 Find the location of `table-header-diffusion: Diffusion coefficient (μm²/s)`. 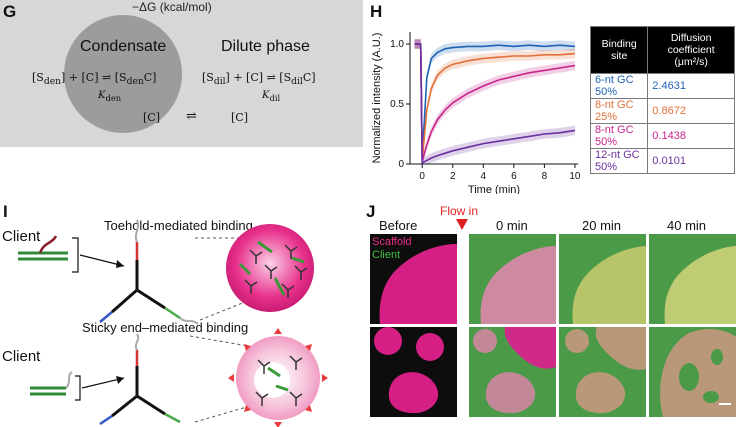

table-header-diffusion: Diffusion coefficient (μm²/s) is located at coordinates (691, 50).